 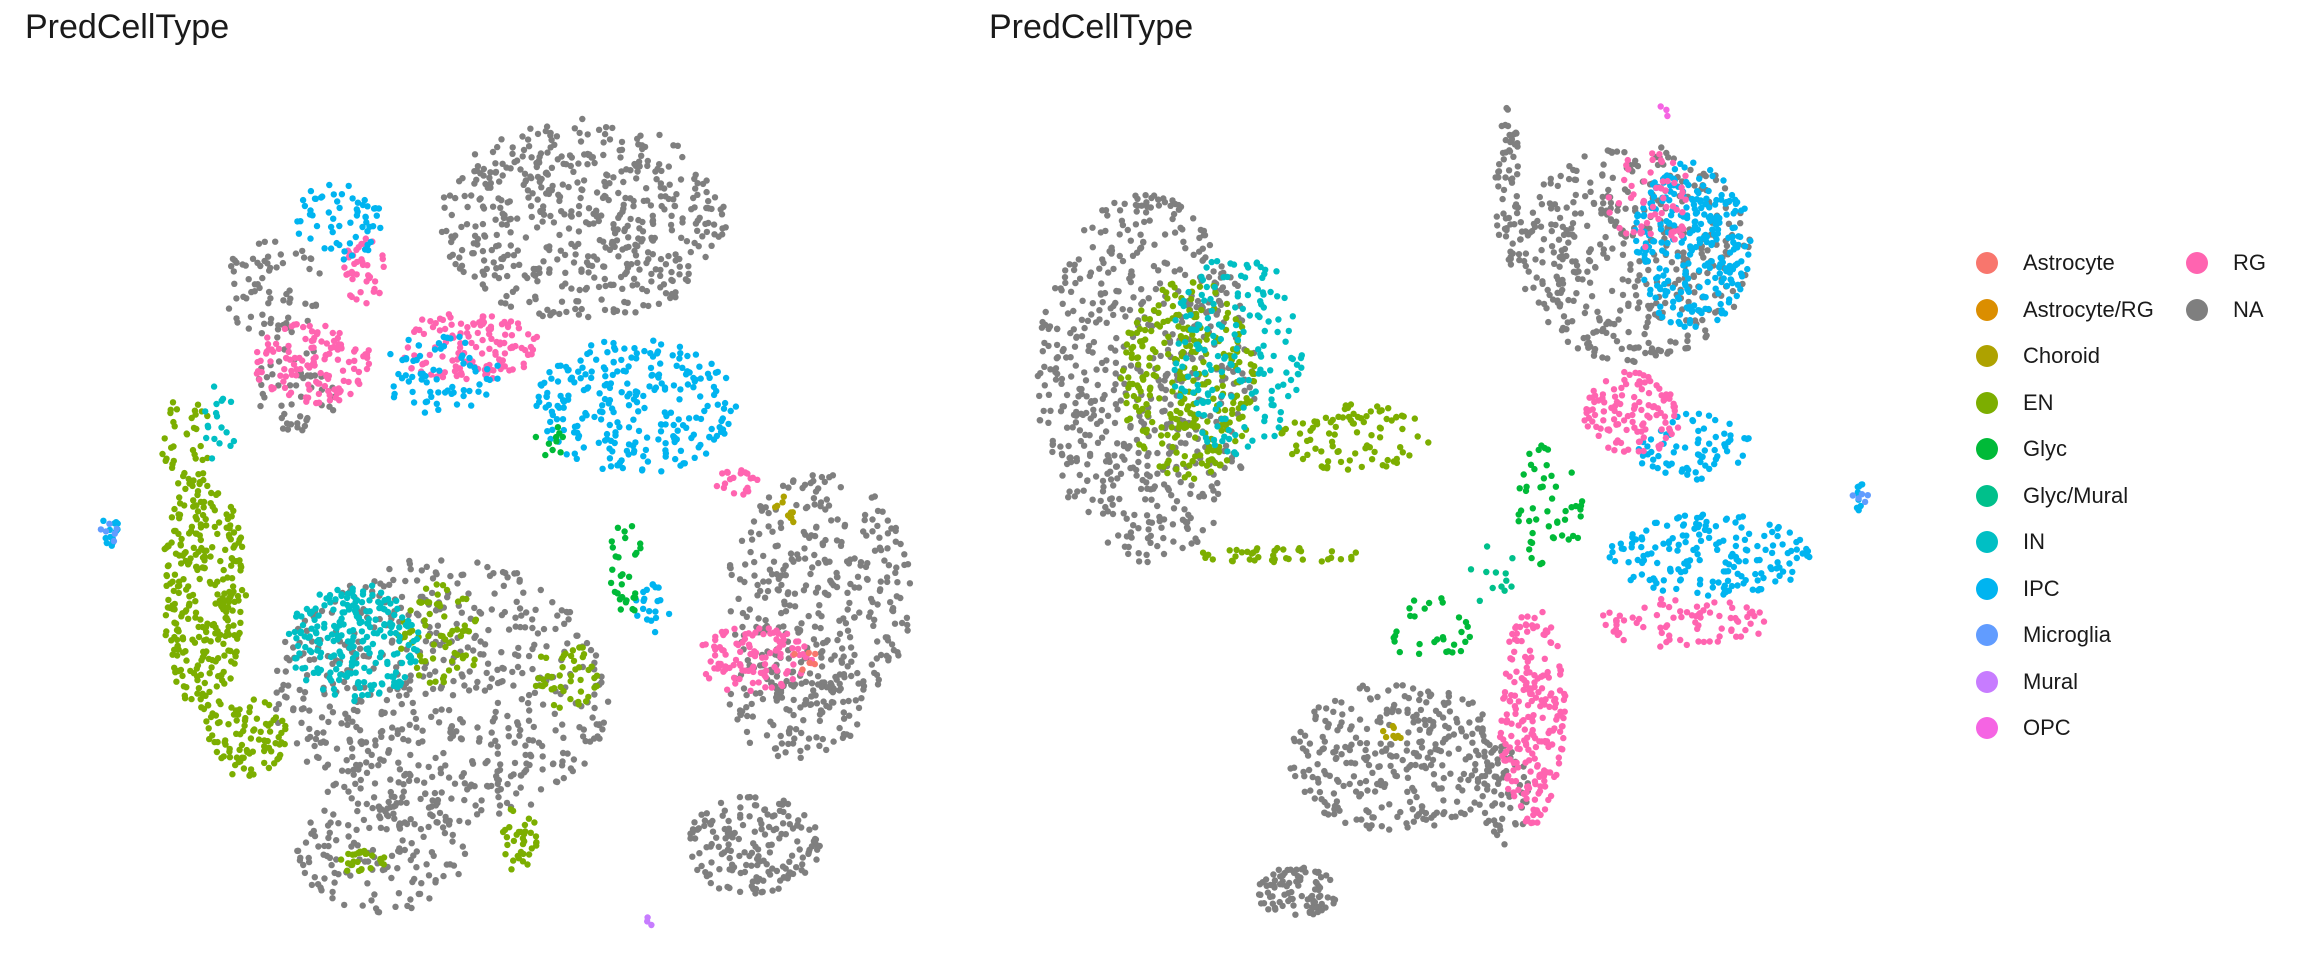 I want to click on cluster-rg, so click(x=471, y=347).